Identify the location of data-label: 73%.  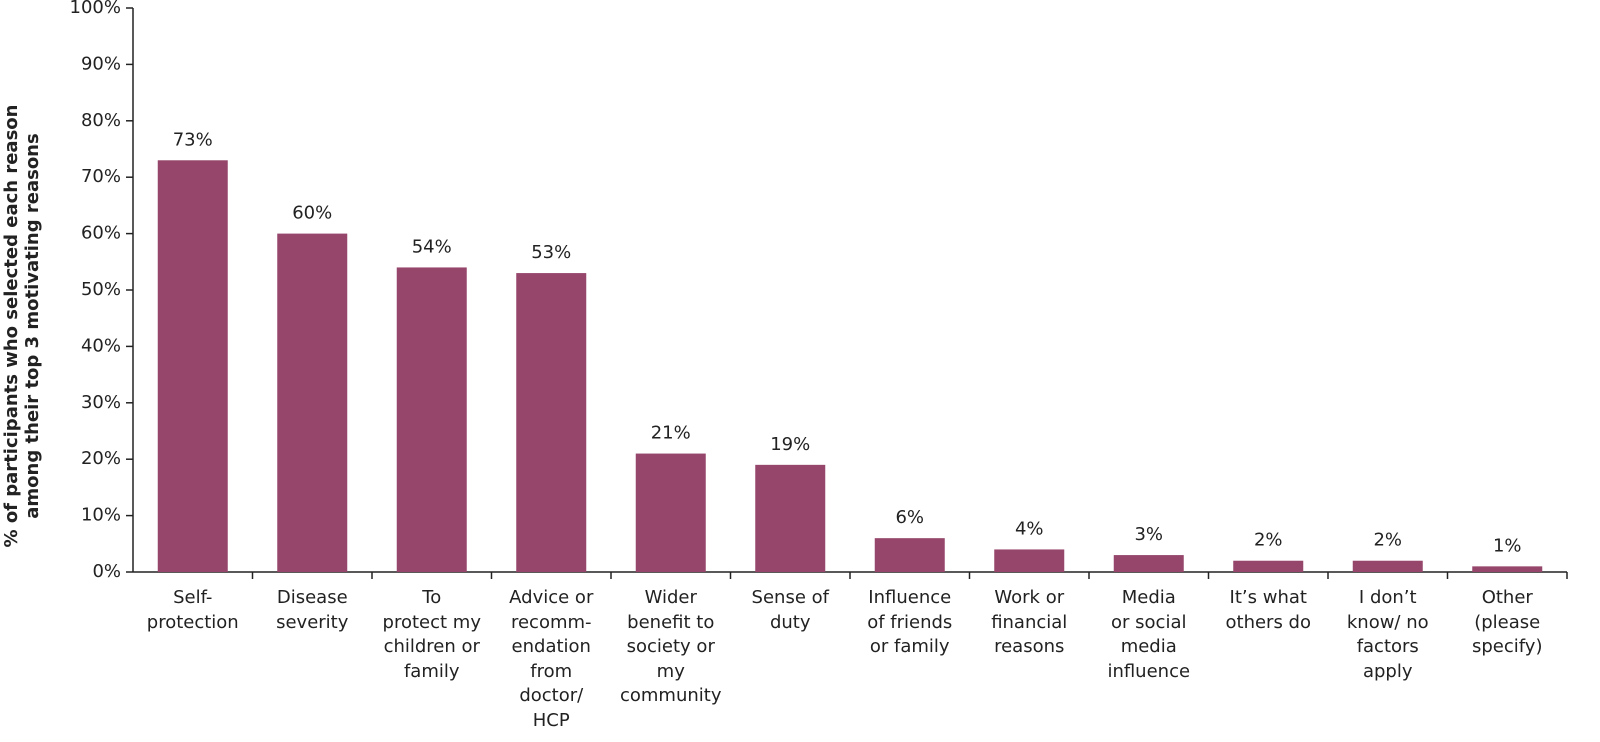
(193, 139).